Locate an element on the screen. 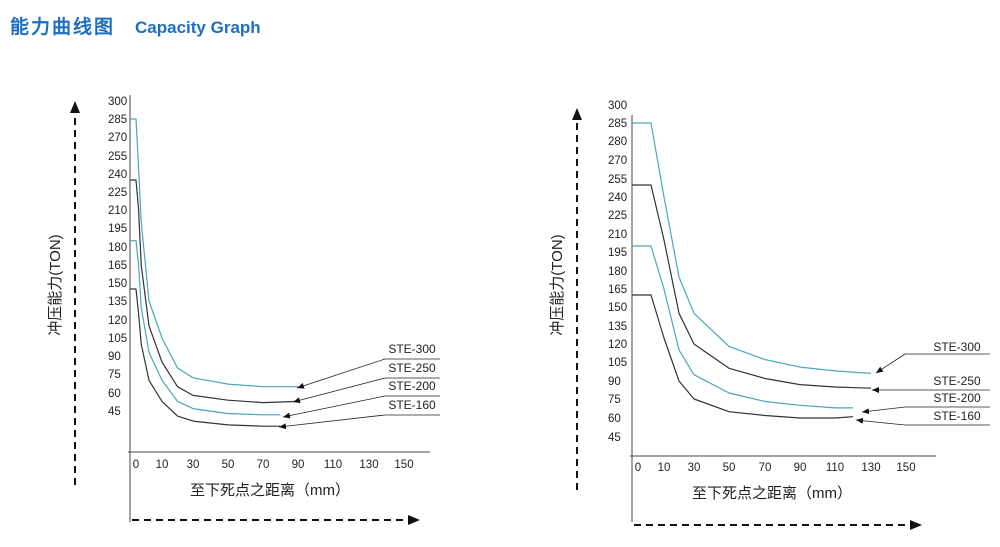 This screenshot has width=1000, height=547. page-header: 能力曲线图 Capacity Graph is located at coordinates (135, 27).